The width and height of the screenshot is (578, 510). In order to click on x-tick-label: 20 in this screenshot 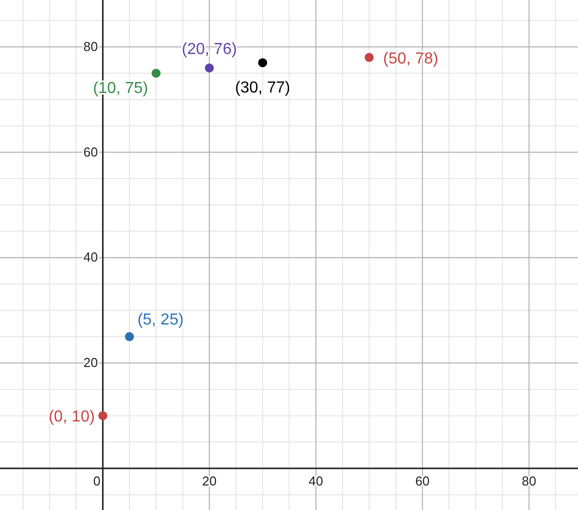, I will do `click(209, 480)`.